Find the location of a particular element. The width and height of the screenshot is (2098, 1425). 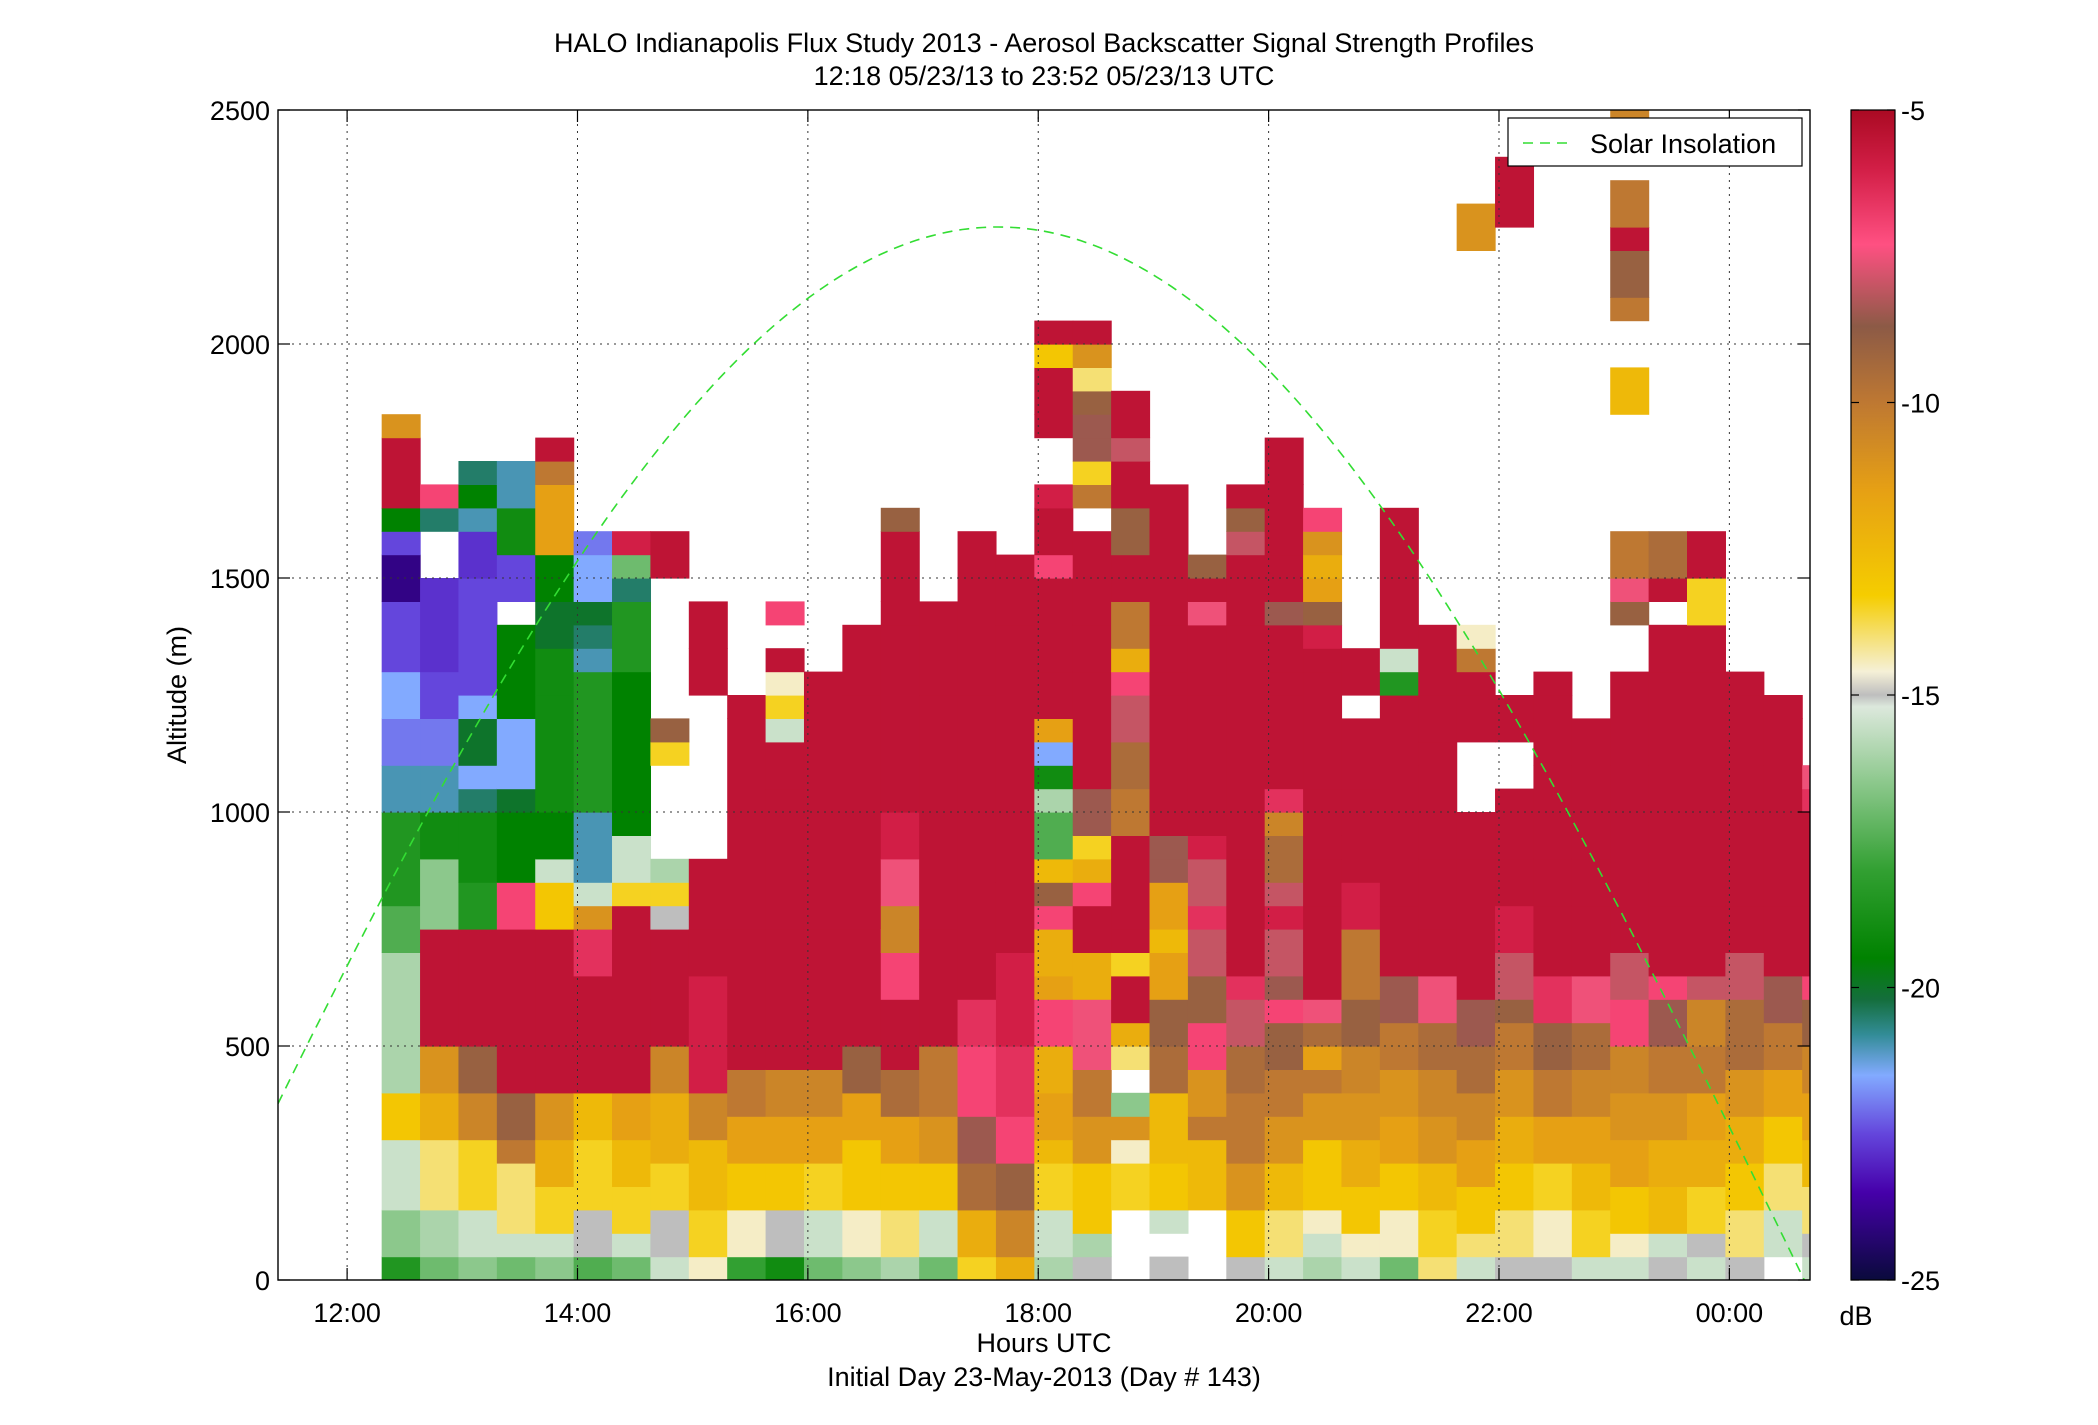

x-tick-label-1: 14:00 is located at coordinates (578, 1313).